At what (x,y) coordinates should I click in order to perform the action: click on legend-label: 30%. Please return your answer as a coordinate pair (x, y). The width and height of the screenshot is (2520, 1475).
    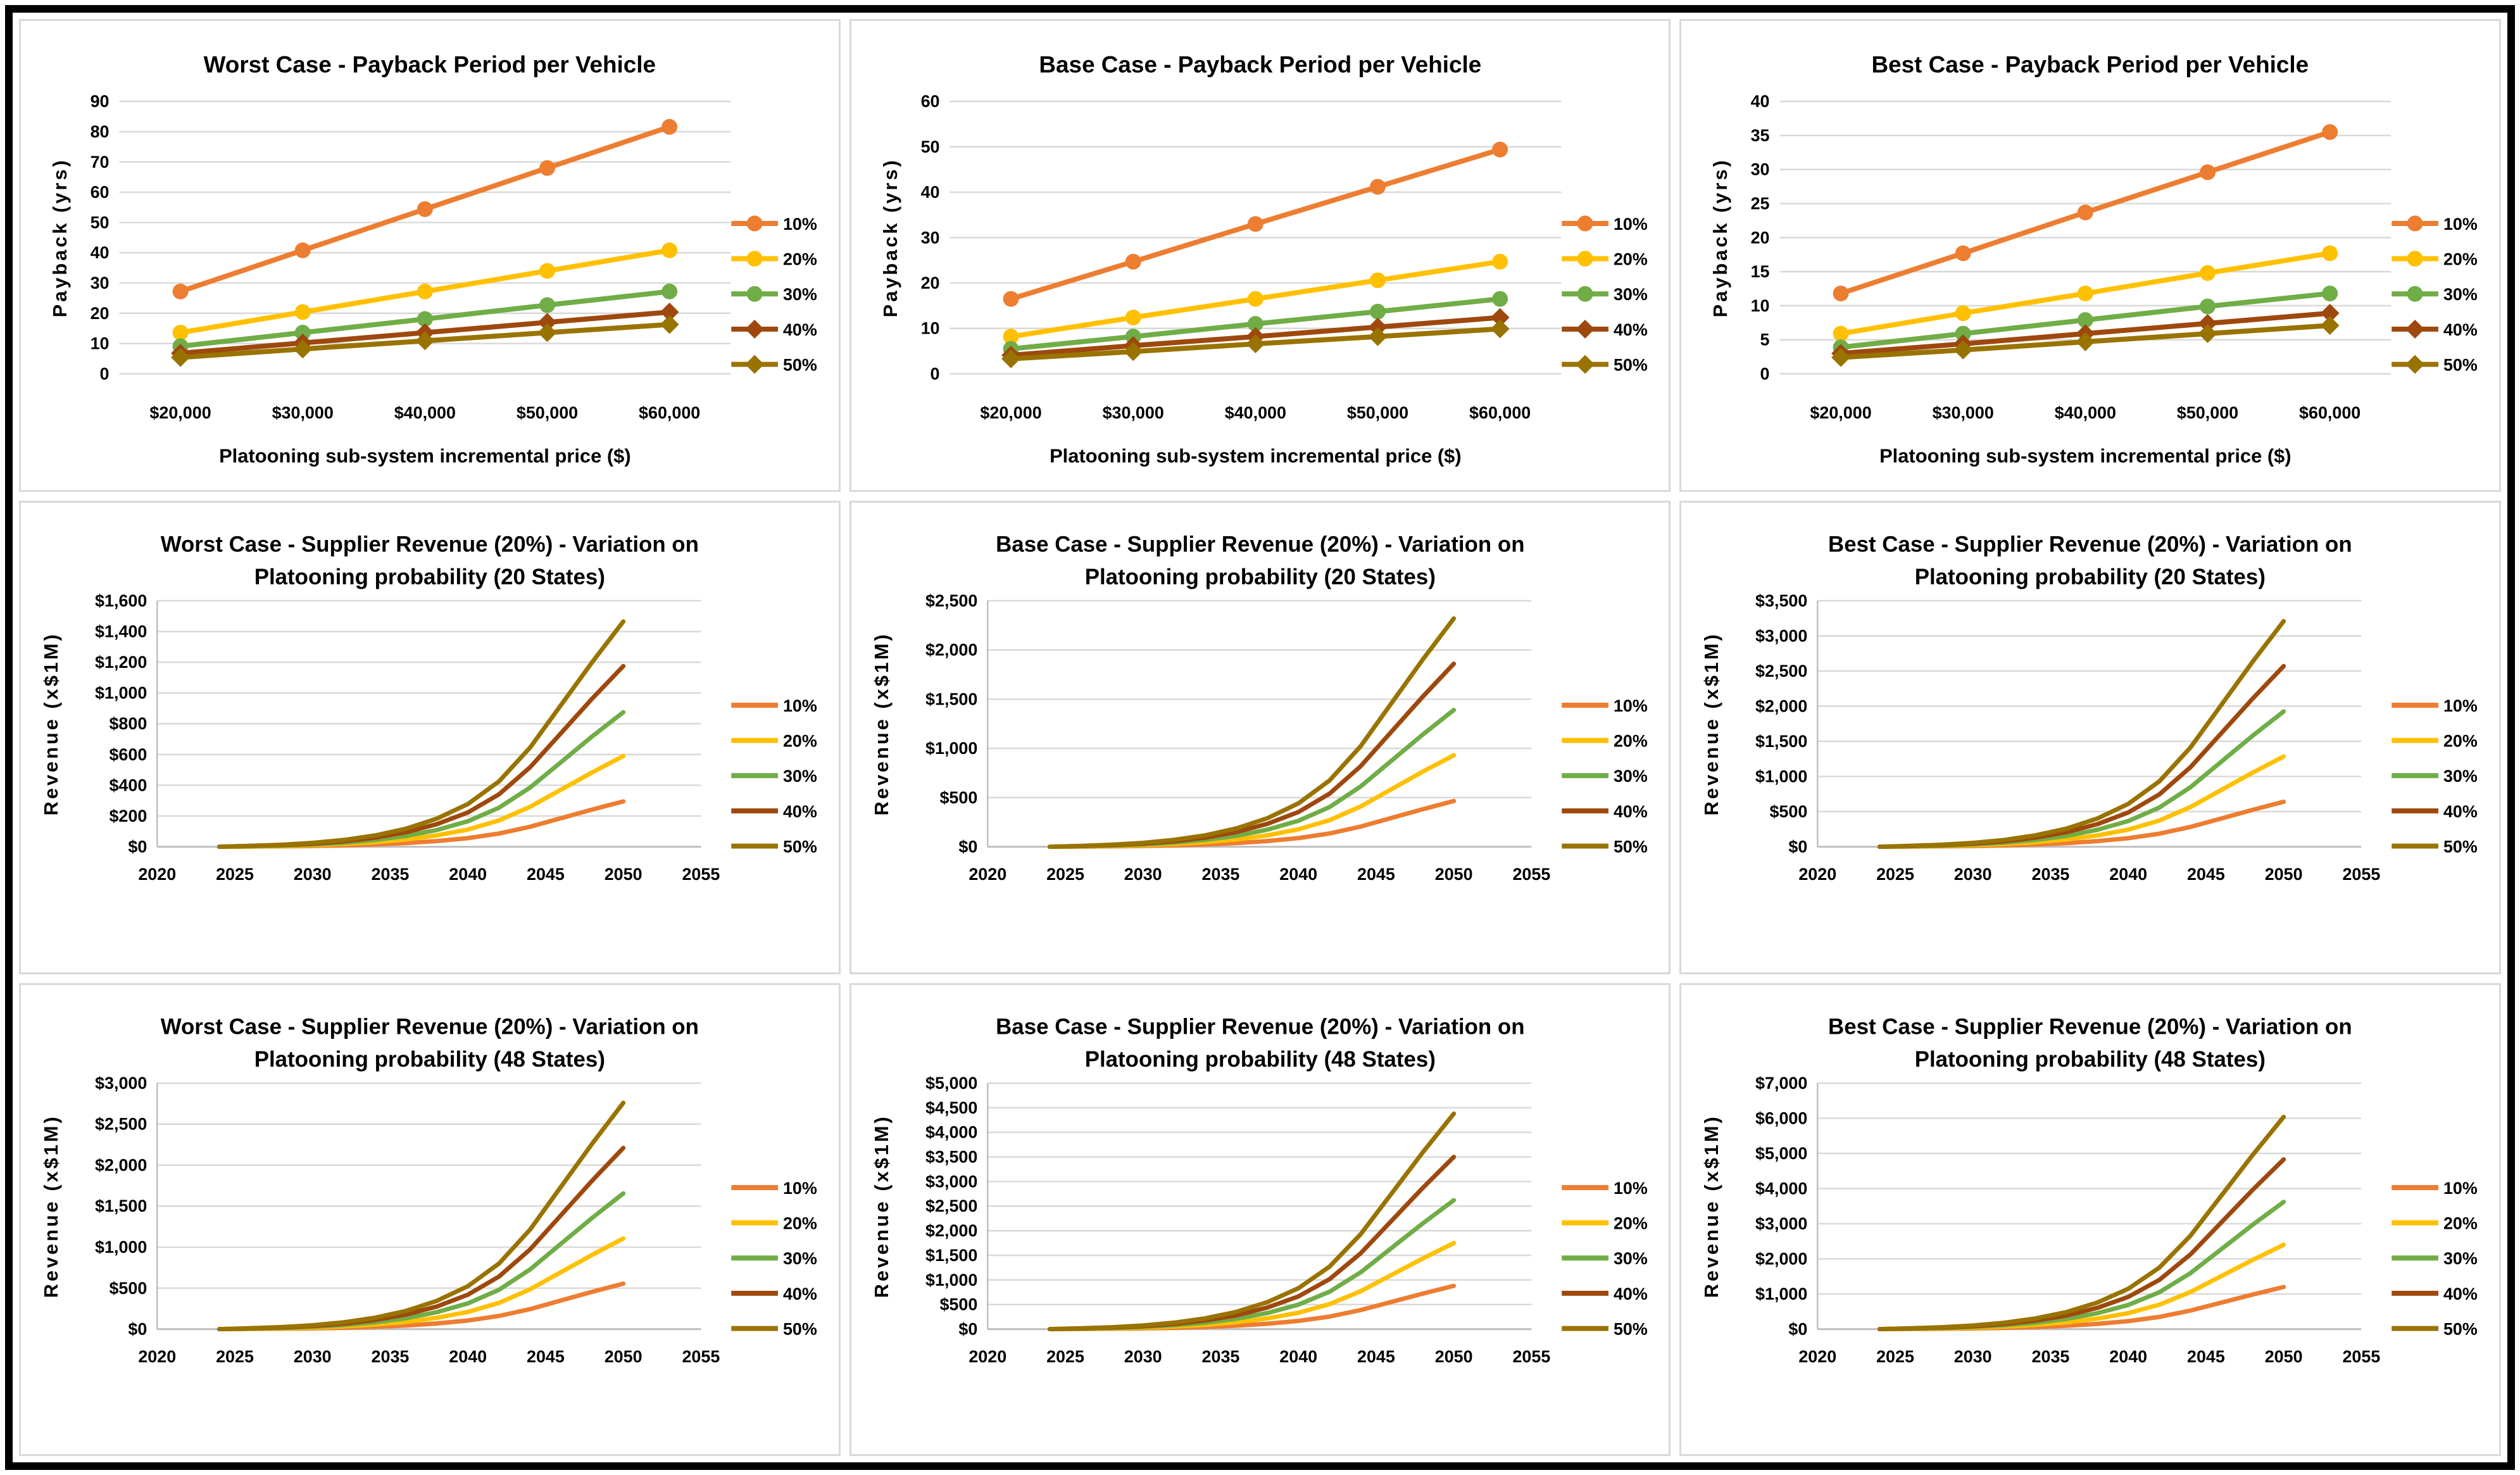
    Looking at the image, I should click on (800, 776).